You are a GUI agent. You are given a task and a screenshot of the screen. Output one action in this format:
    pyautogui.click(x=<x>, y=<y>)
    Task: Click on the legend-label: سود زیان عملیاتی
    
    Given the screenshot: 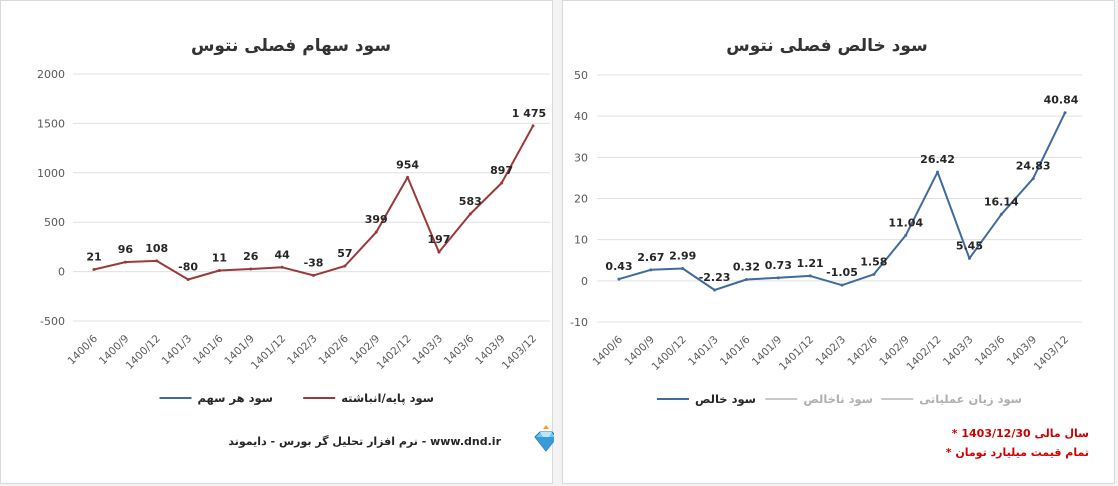 What is the action you would take?
    pyautogui.click(x=970, y=399)
    